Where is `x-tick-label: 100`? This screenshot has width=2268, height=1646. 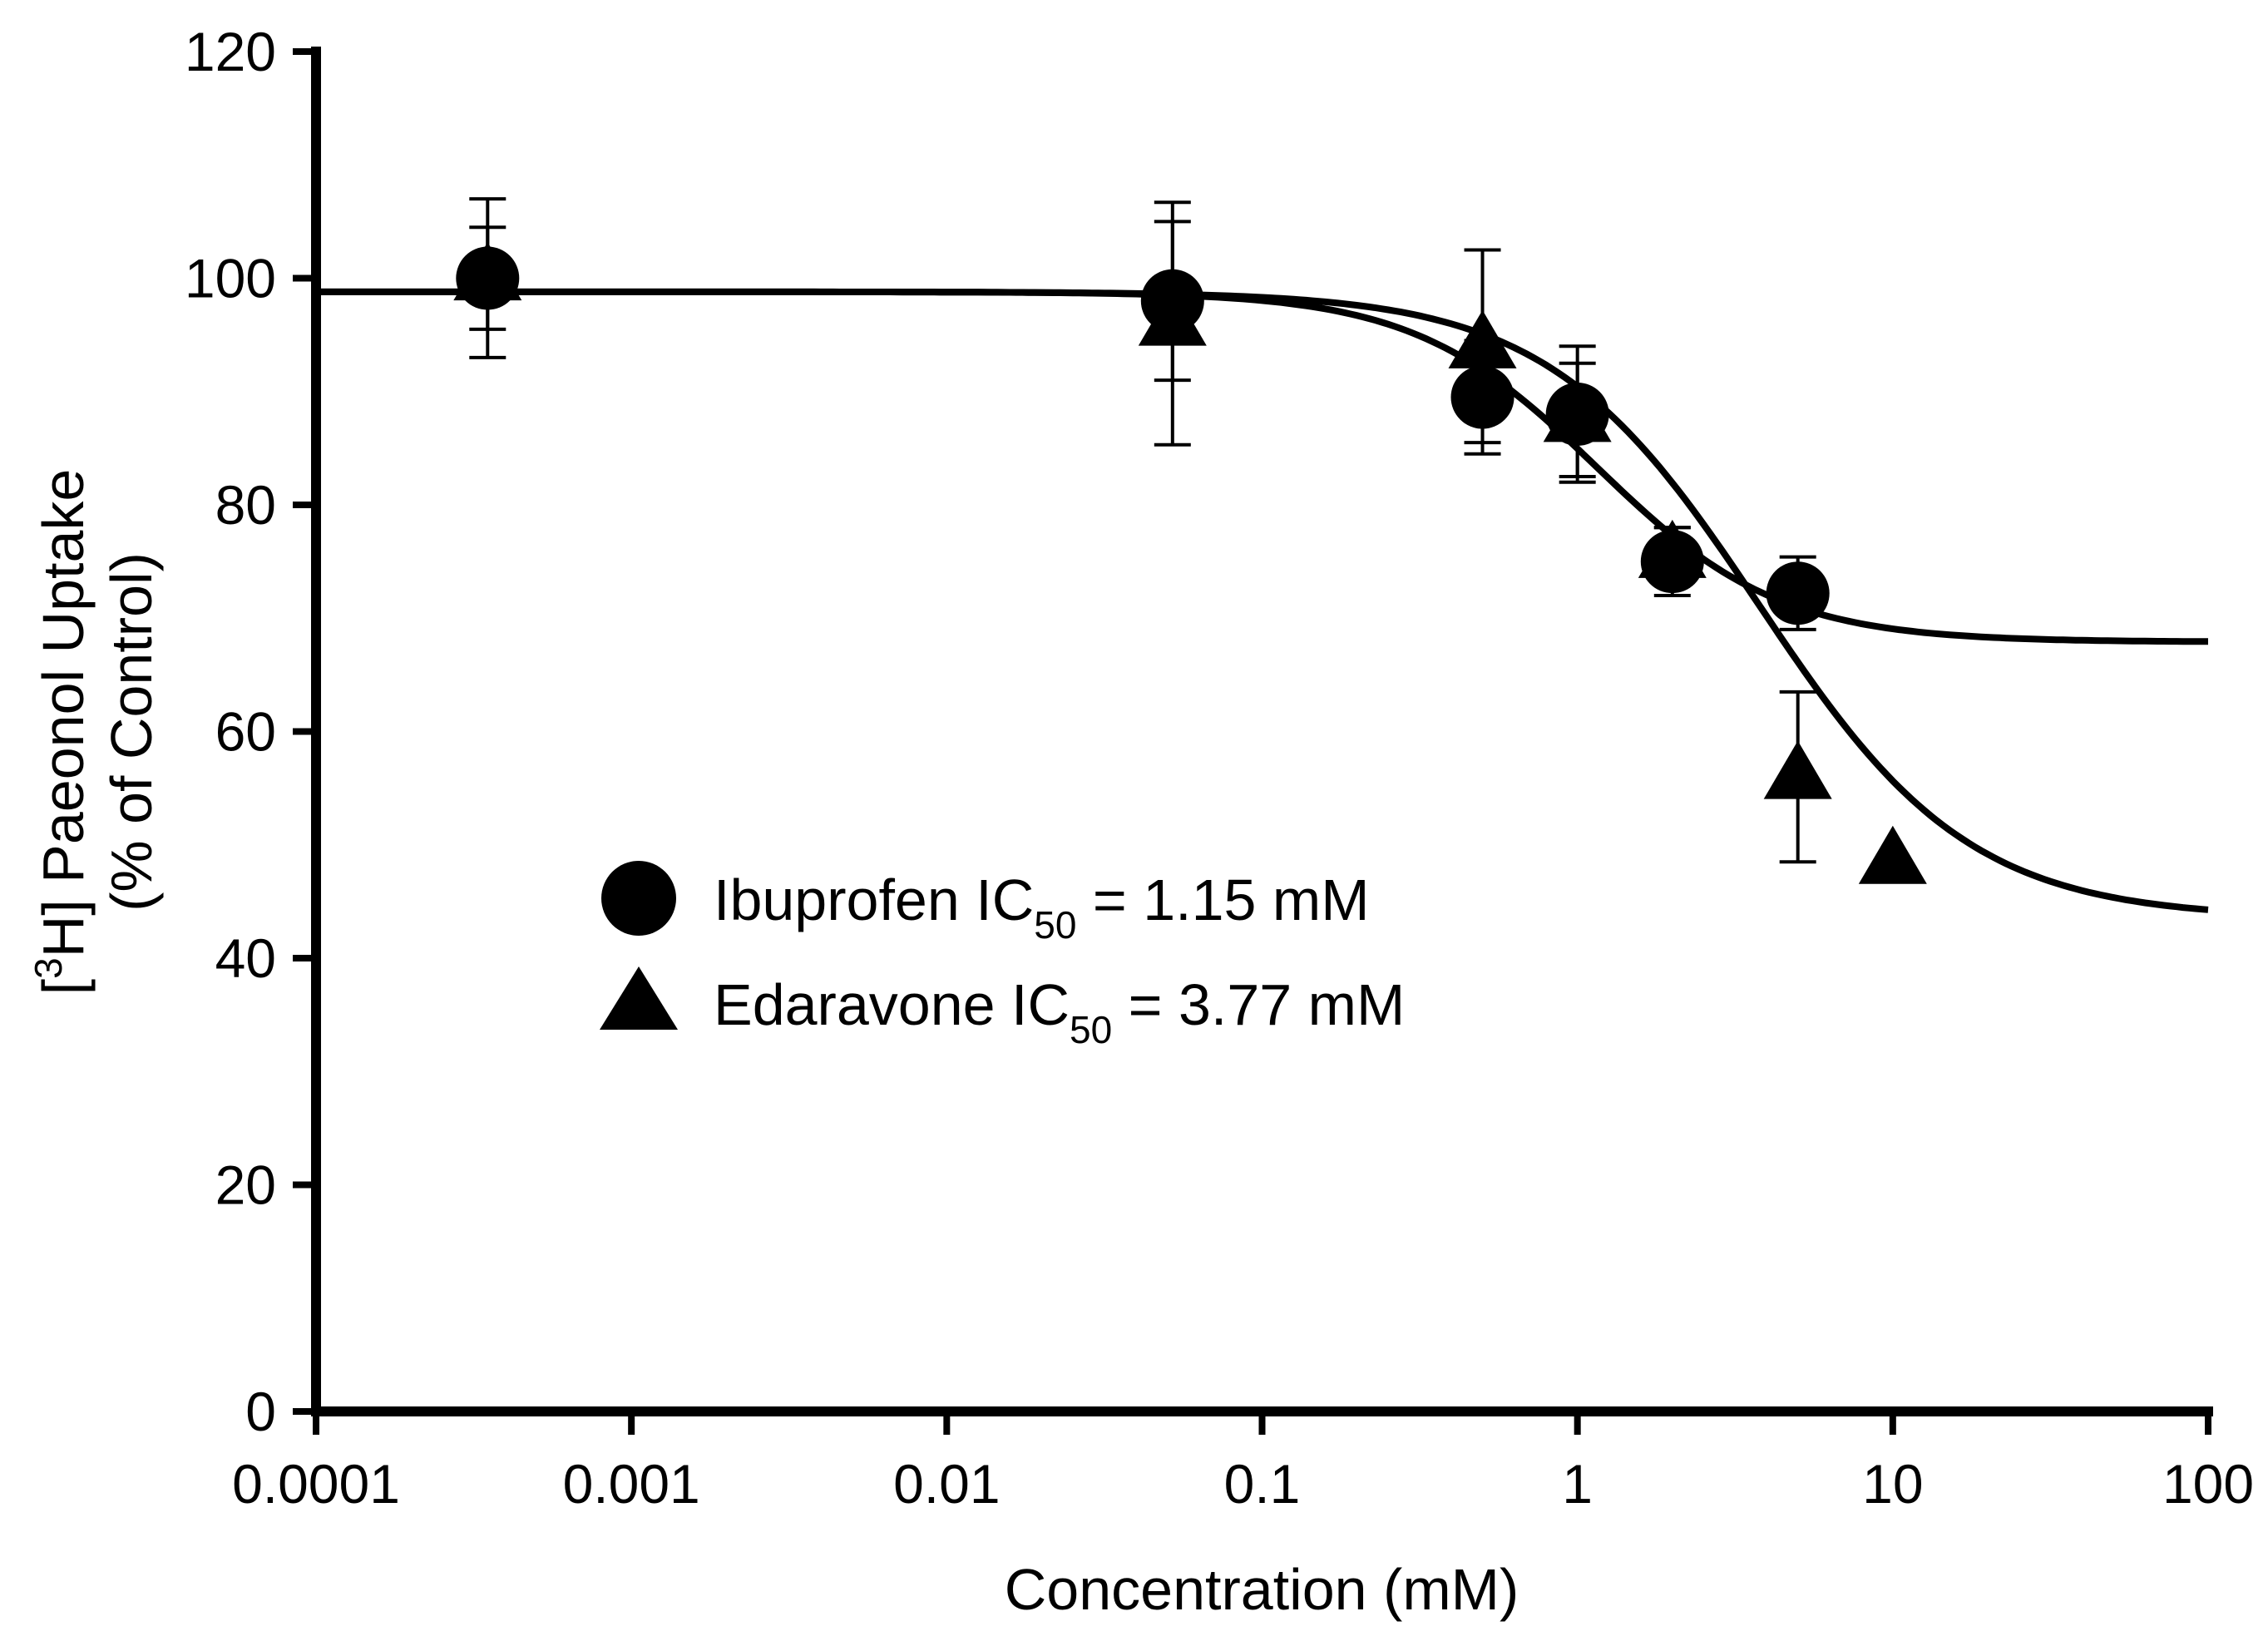
x-tick-label: 100 is located at coordinates (2208, 1484).